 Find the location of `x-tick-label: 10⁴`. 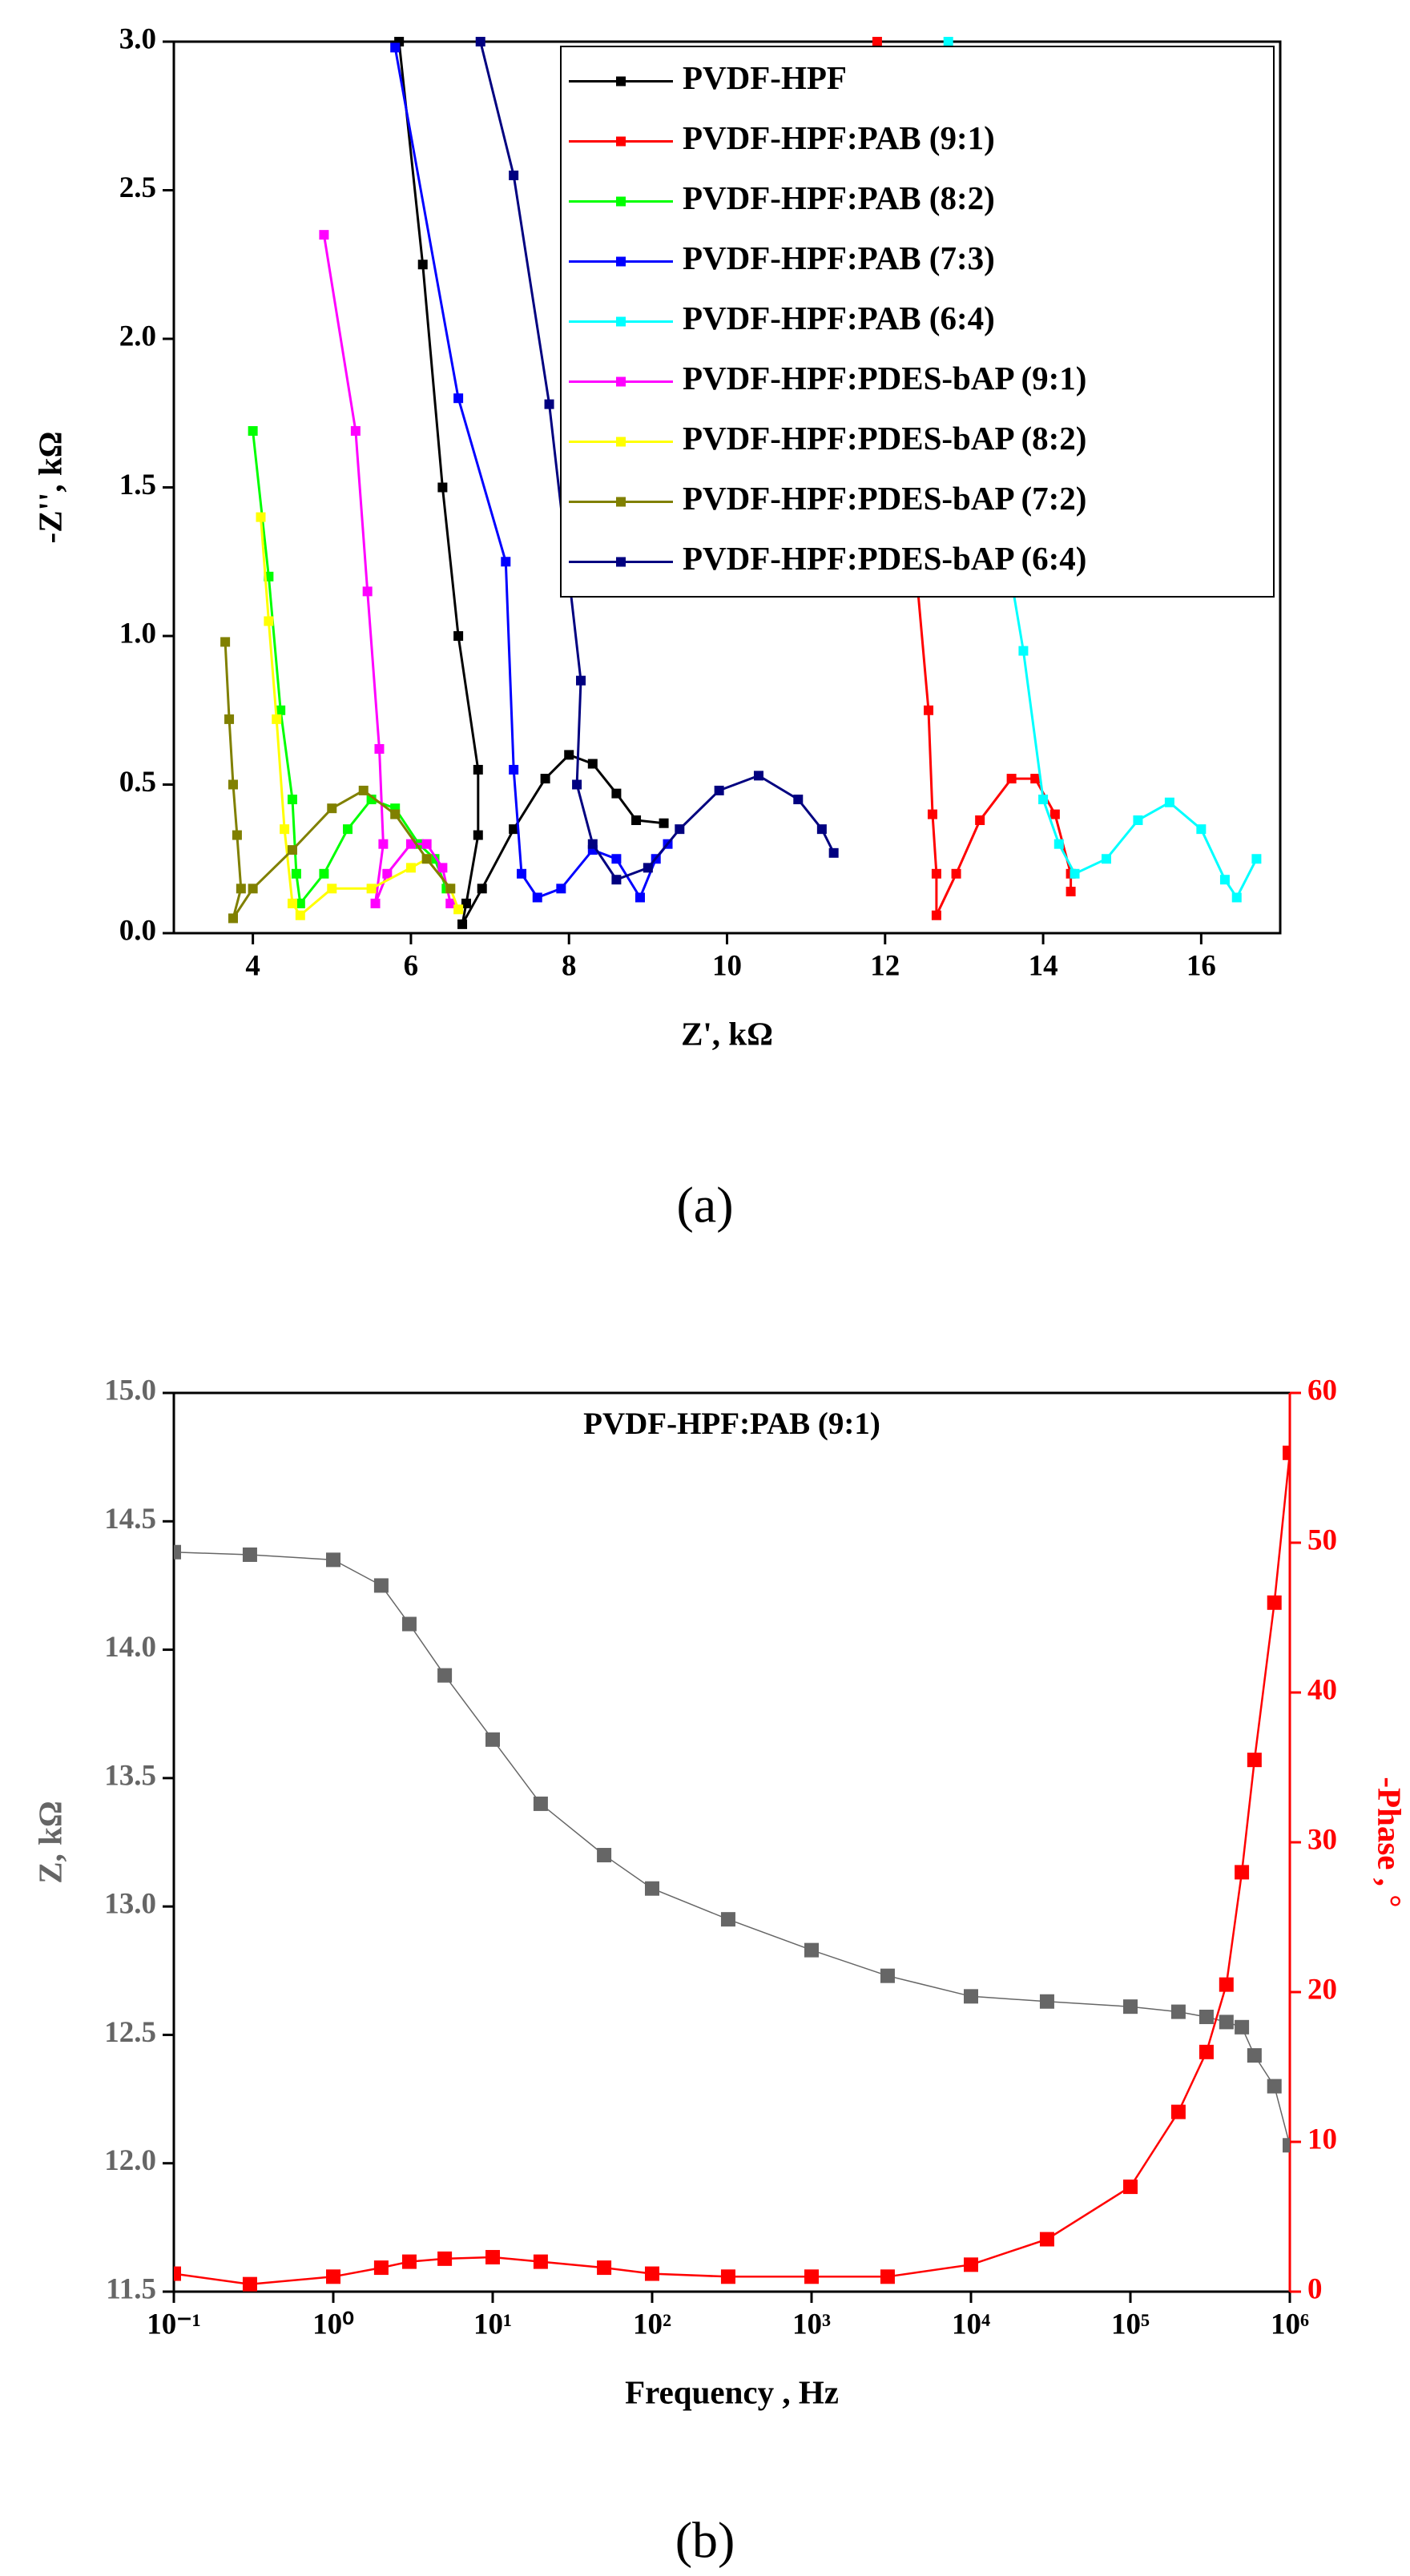

x-tick-label: 10⁴ is located at coordinates (971, 2324).